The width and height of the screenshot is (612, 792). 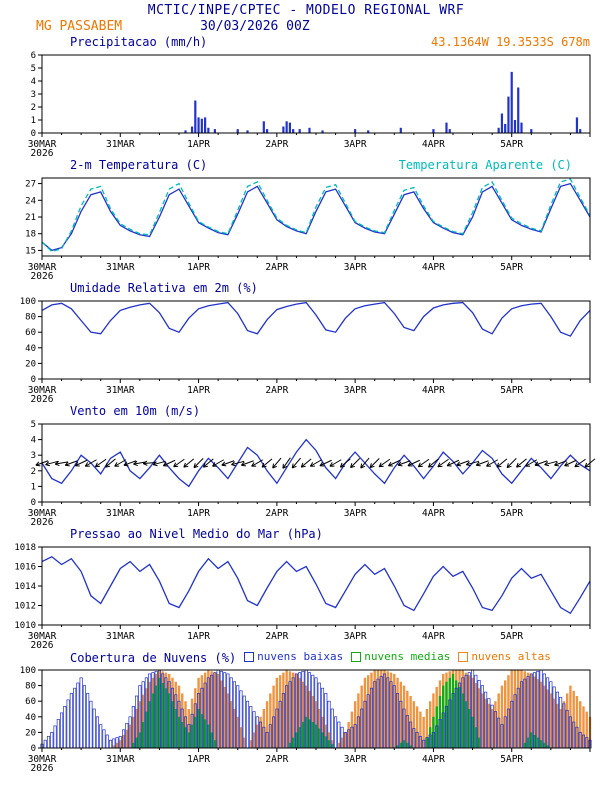 What do you see at coordinates (33, 56) in the screenshot?
I see `svg-text: 6` at bounding box center [33, 56].